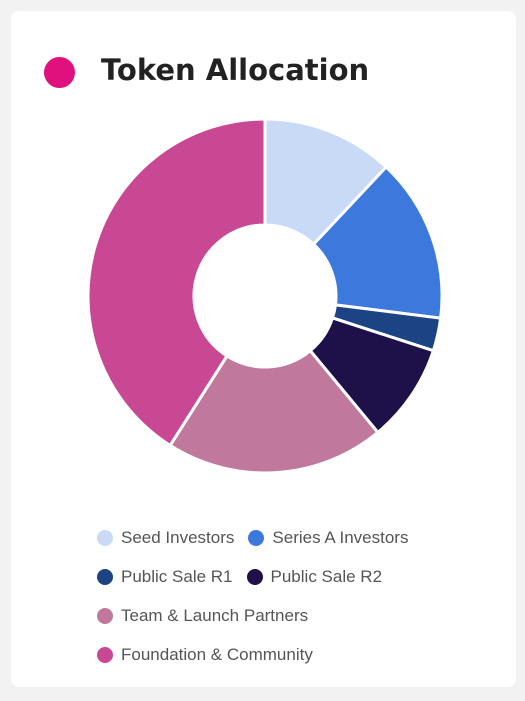  What do you see at coordinates (177, 576) in the screenshot?
I see `legend-label: Public Sale R1` at bounding box center [177, 576].